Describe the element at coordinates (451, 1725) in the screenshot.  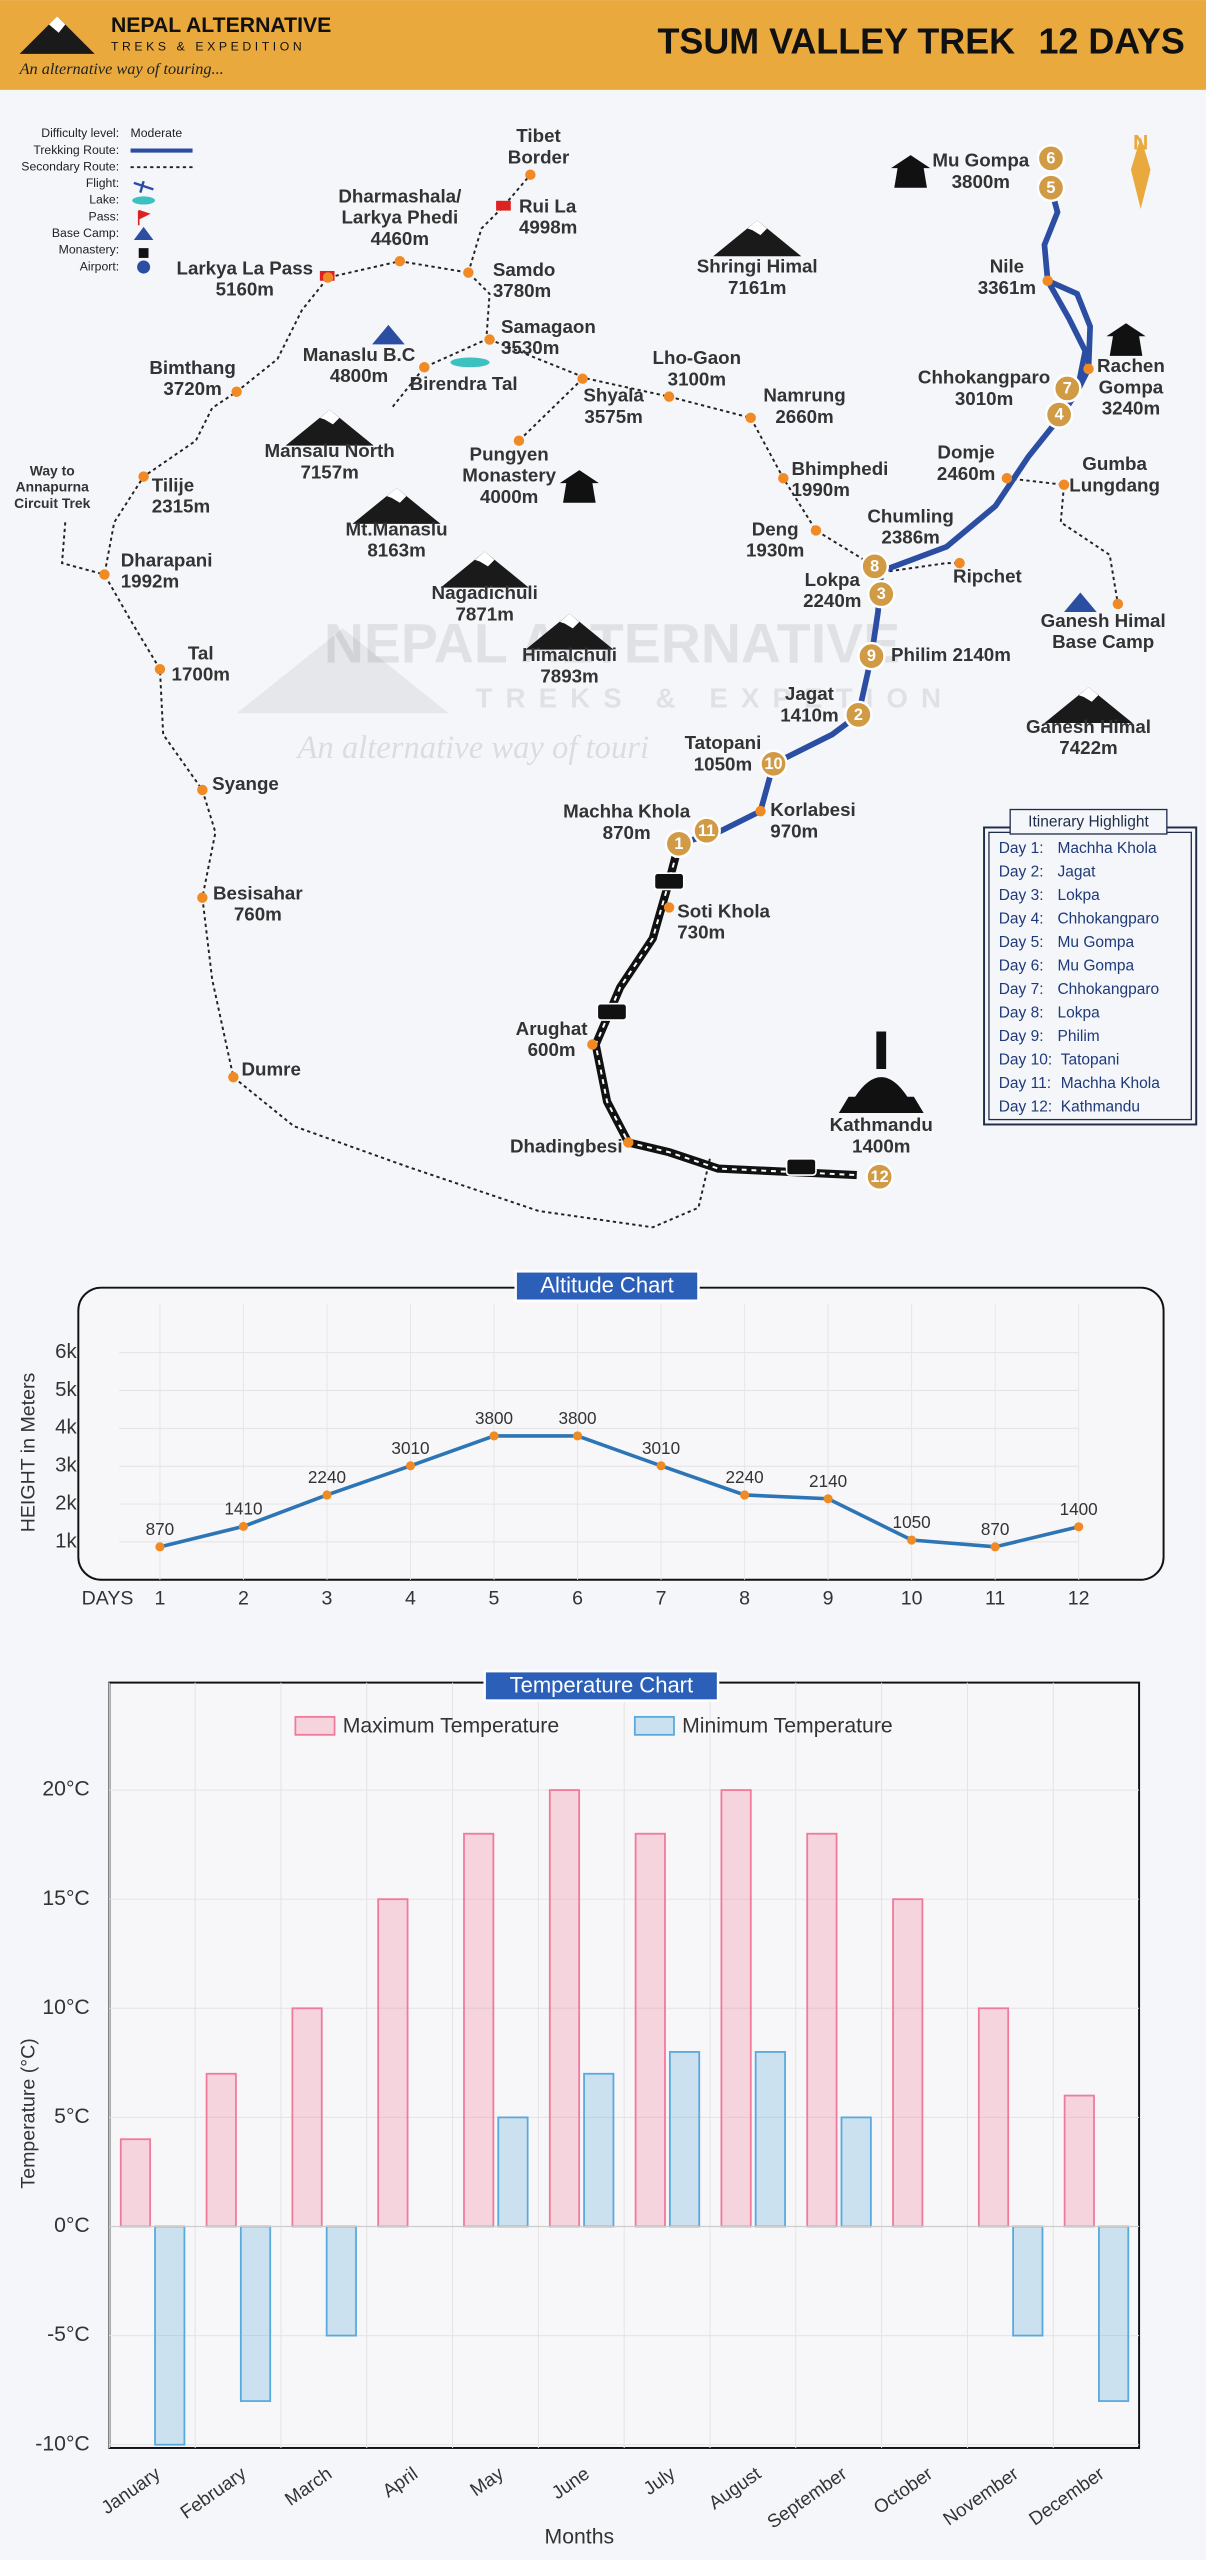
I see `legend-label: Maximum Temperature` at that location.